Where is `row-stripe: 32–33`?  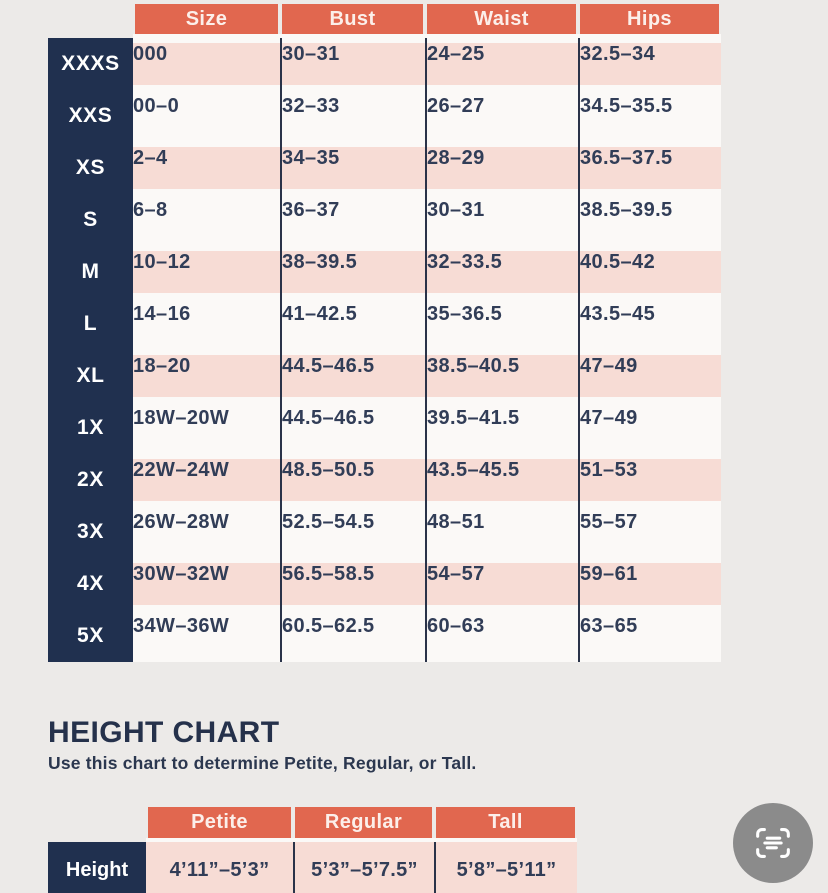 row-stripe: 32–33 is located at coordinates (353, 116).